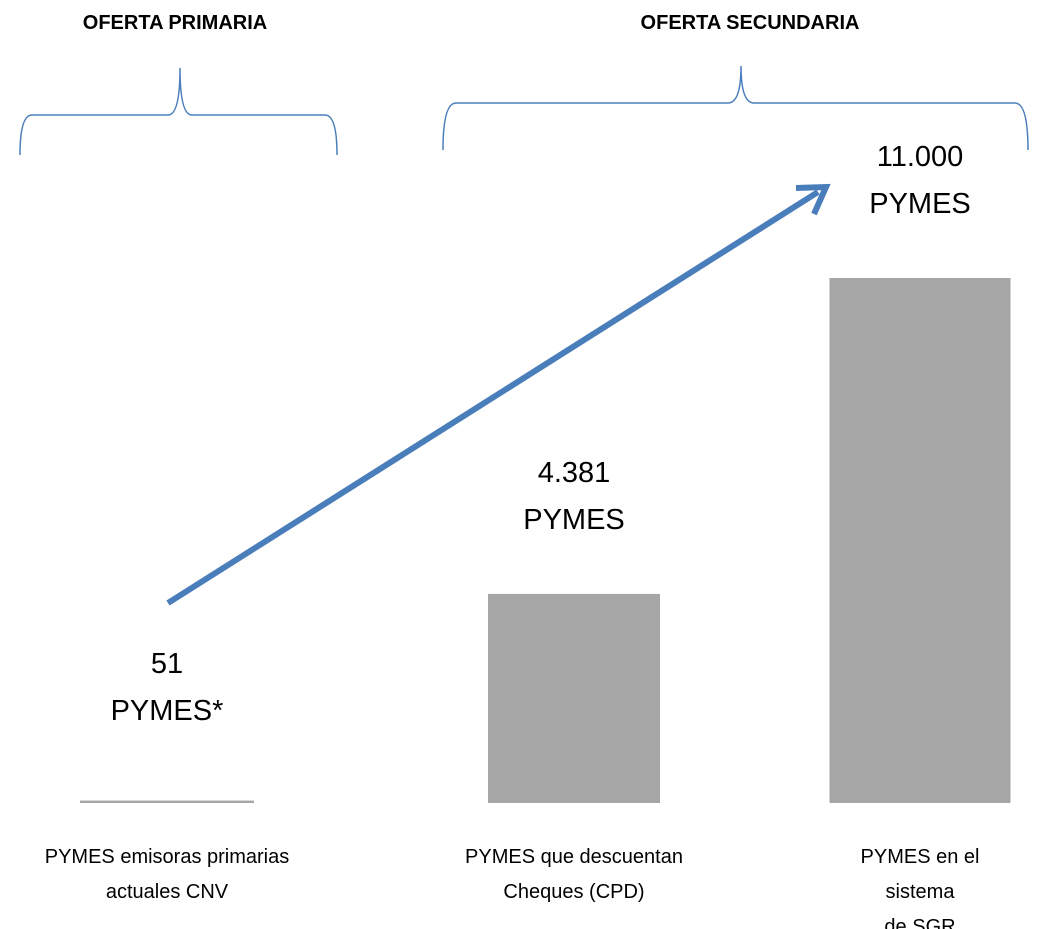  Describe the element at coordinates (920, 180) in the screenshot. I see `data-label: 11.000 PYMES` at that location.